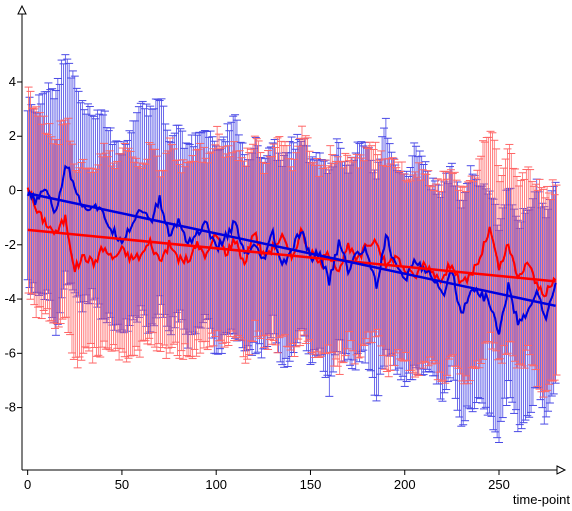 The image size is (572, 511). I want to click on y-tick-label: -2, so click(10, 244).